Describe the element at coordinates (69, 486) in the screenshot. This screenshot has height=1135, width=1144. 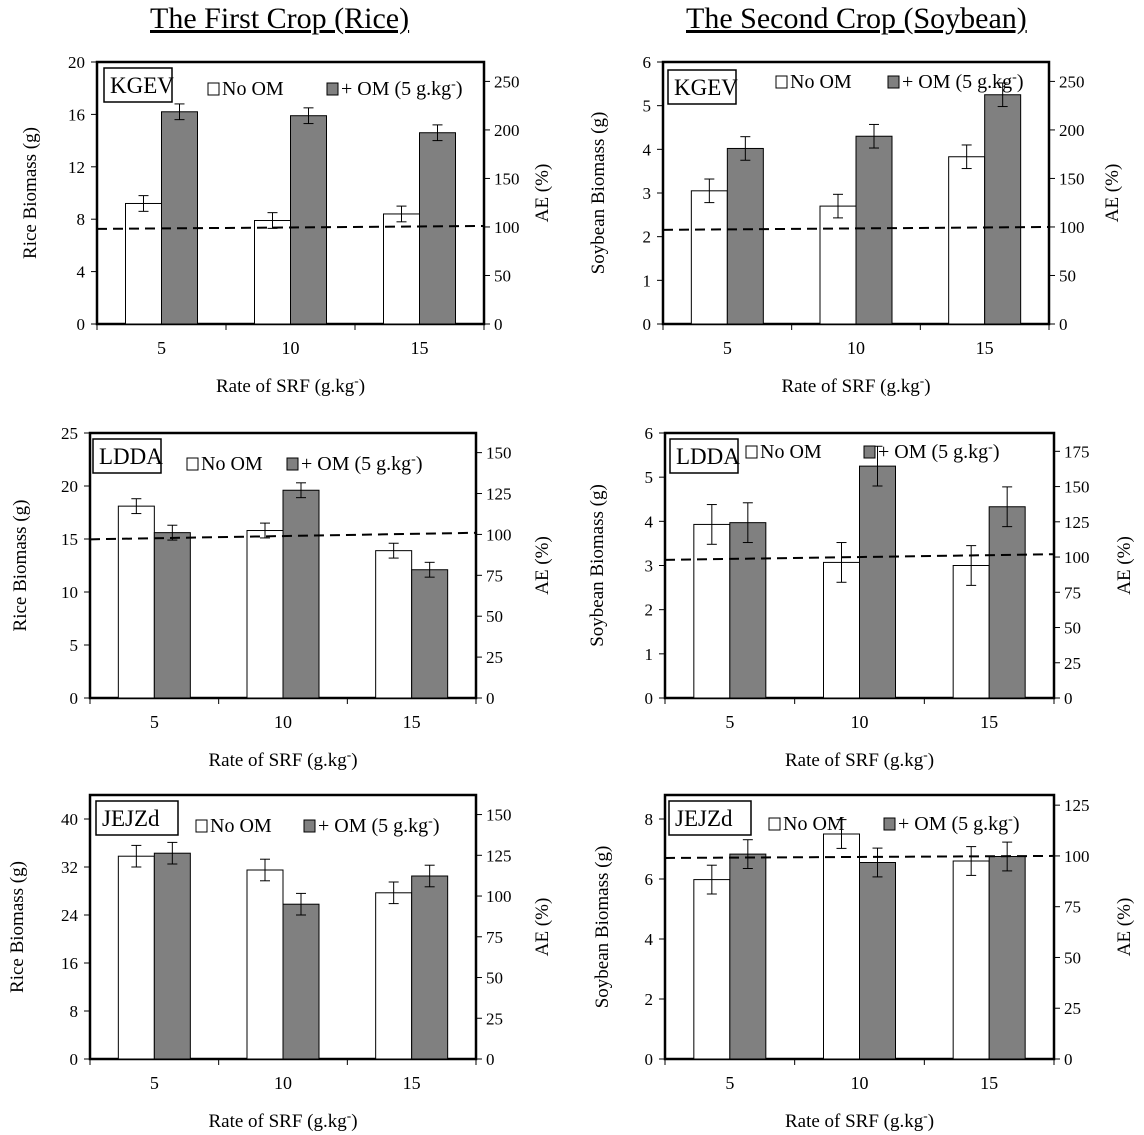
I see `y-tick-label: 20` at that location.